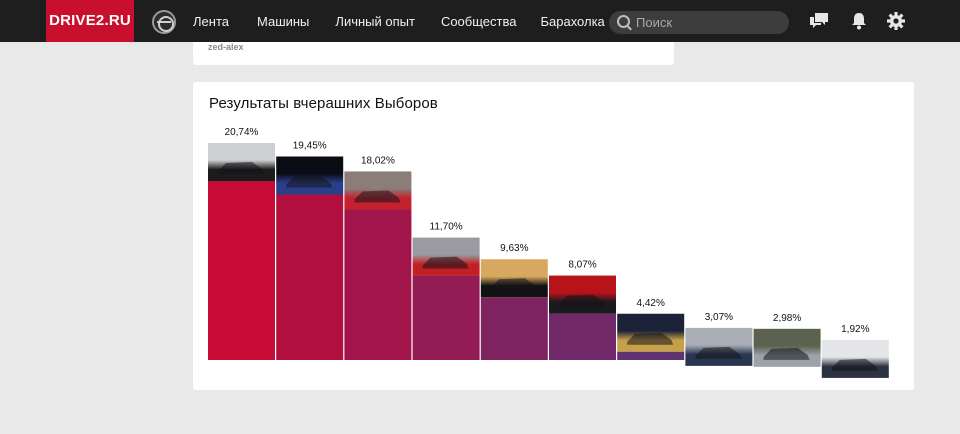 Image resolution: width=960 pixels, height=434 pixels. What do you see at coordinates (446, 227) in the screenshot?
I see `bar-value-label: 11,70%` at bounding box center [446, 227].